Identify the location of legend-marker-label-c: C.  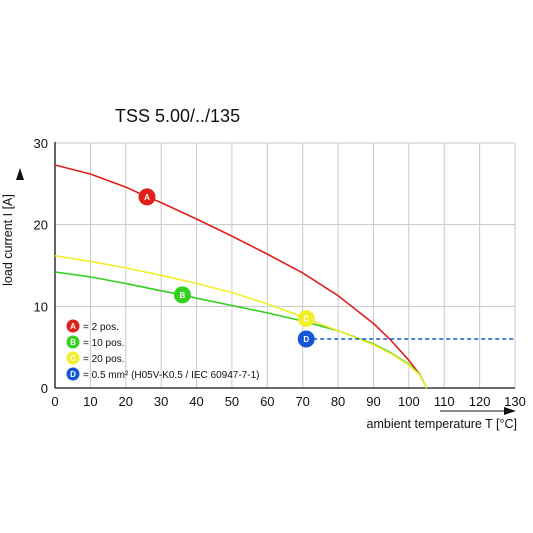
(73, 358).